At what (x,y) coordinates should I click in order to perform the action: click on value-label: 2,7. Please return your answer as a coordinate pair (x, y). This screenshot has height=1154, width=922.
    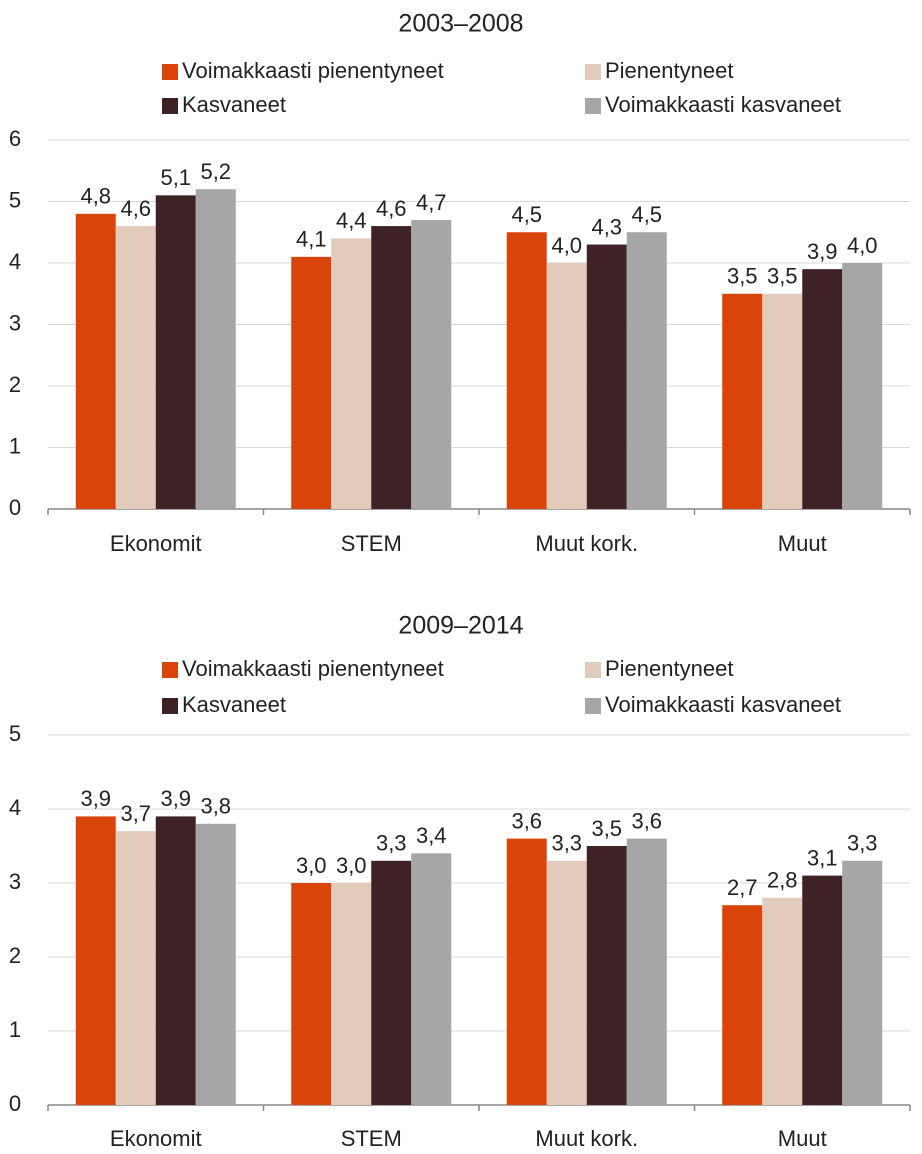
    Looking at the image, I should click on (742, 887).